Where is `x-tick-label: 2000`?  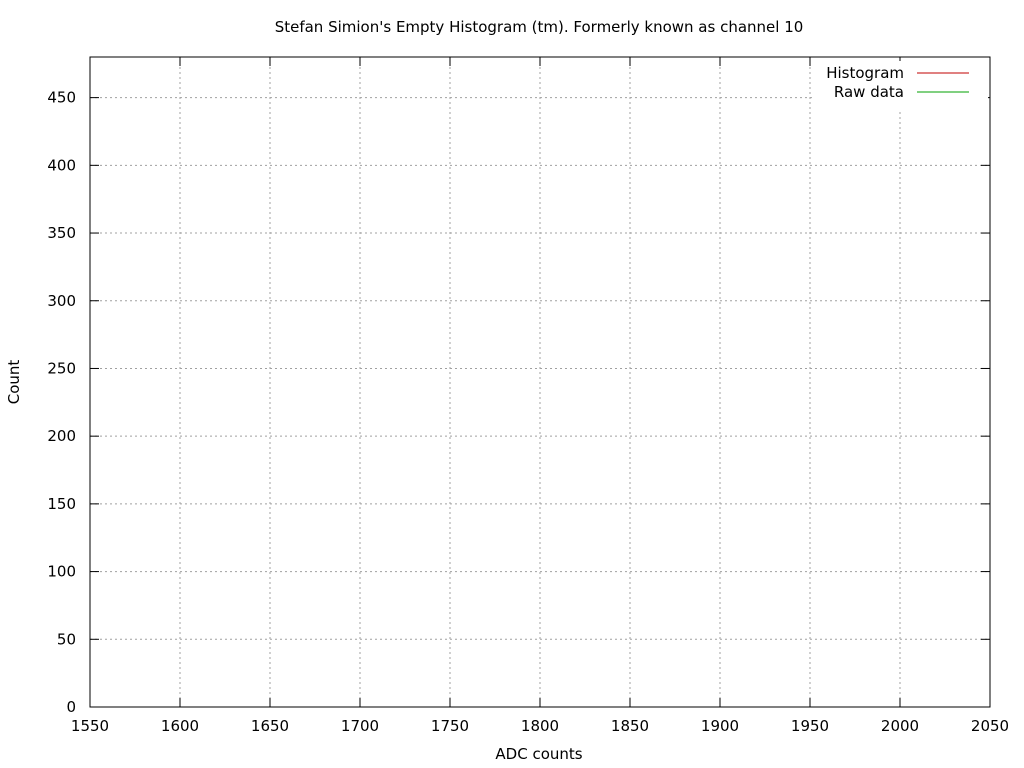
x-tick-label: 2000 is located at coordinates (900, 726).